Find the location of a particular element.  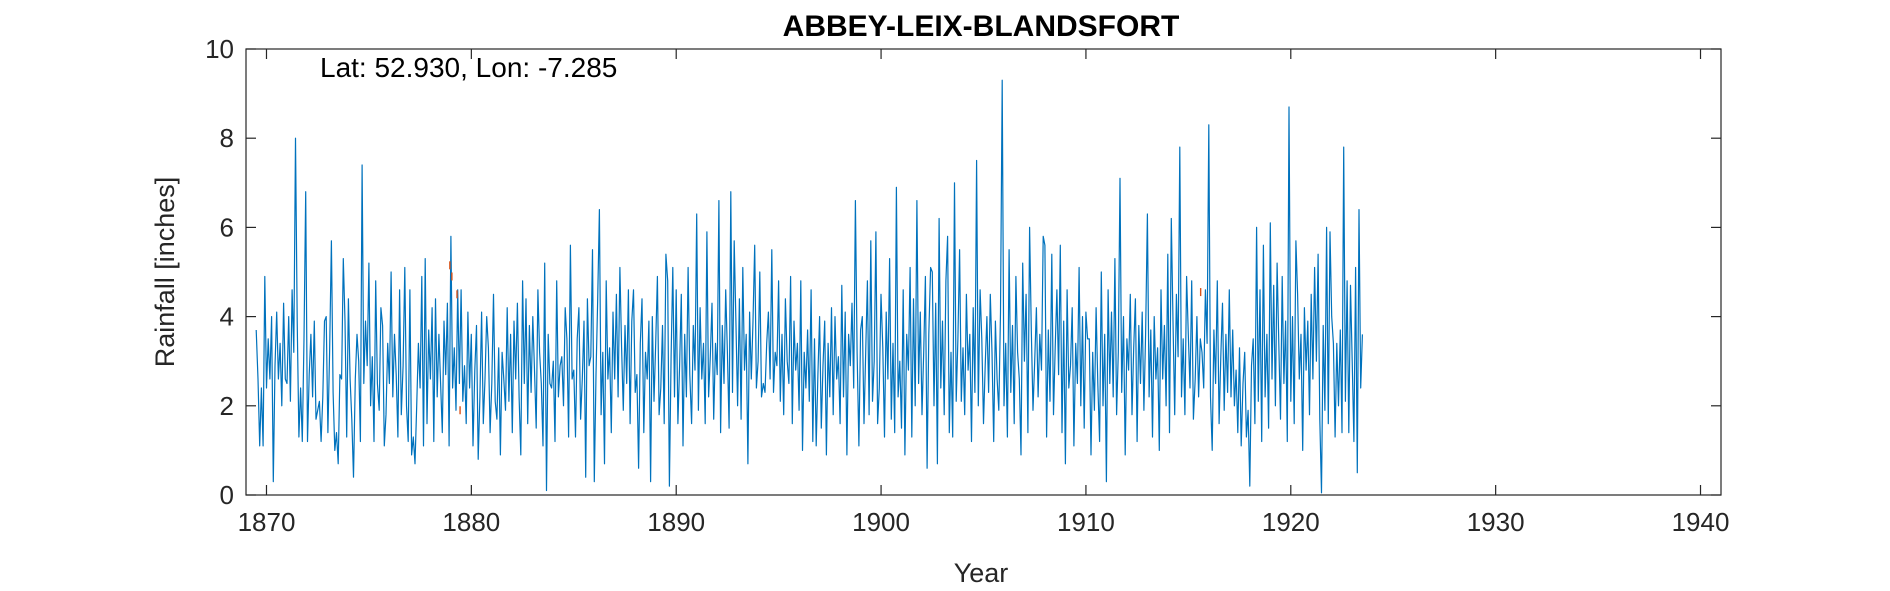

y-axis-label: Rainfall [inches] is located at coordinates (165, 272).